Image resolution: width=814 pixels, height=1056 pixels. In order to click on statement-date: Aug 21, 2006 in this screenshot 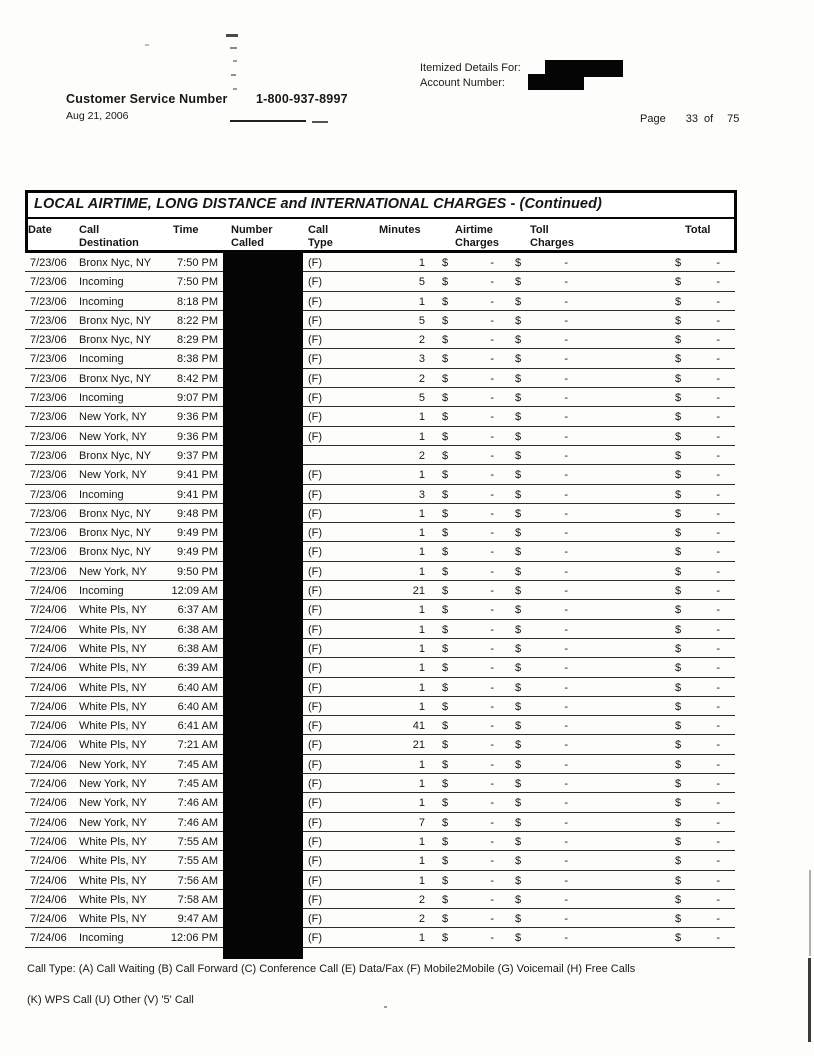, I will do `click(97, 116)`.